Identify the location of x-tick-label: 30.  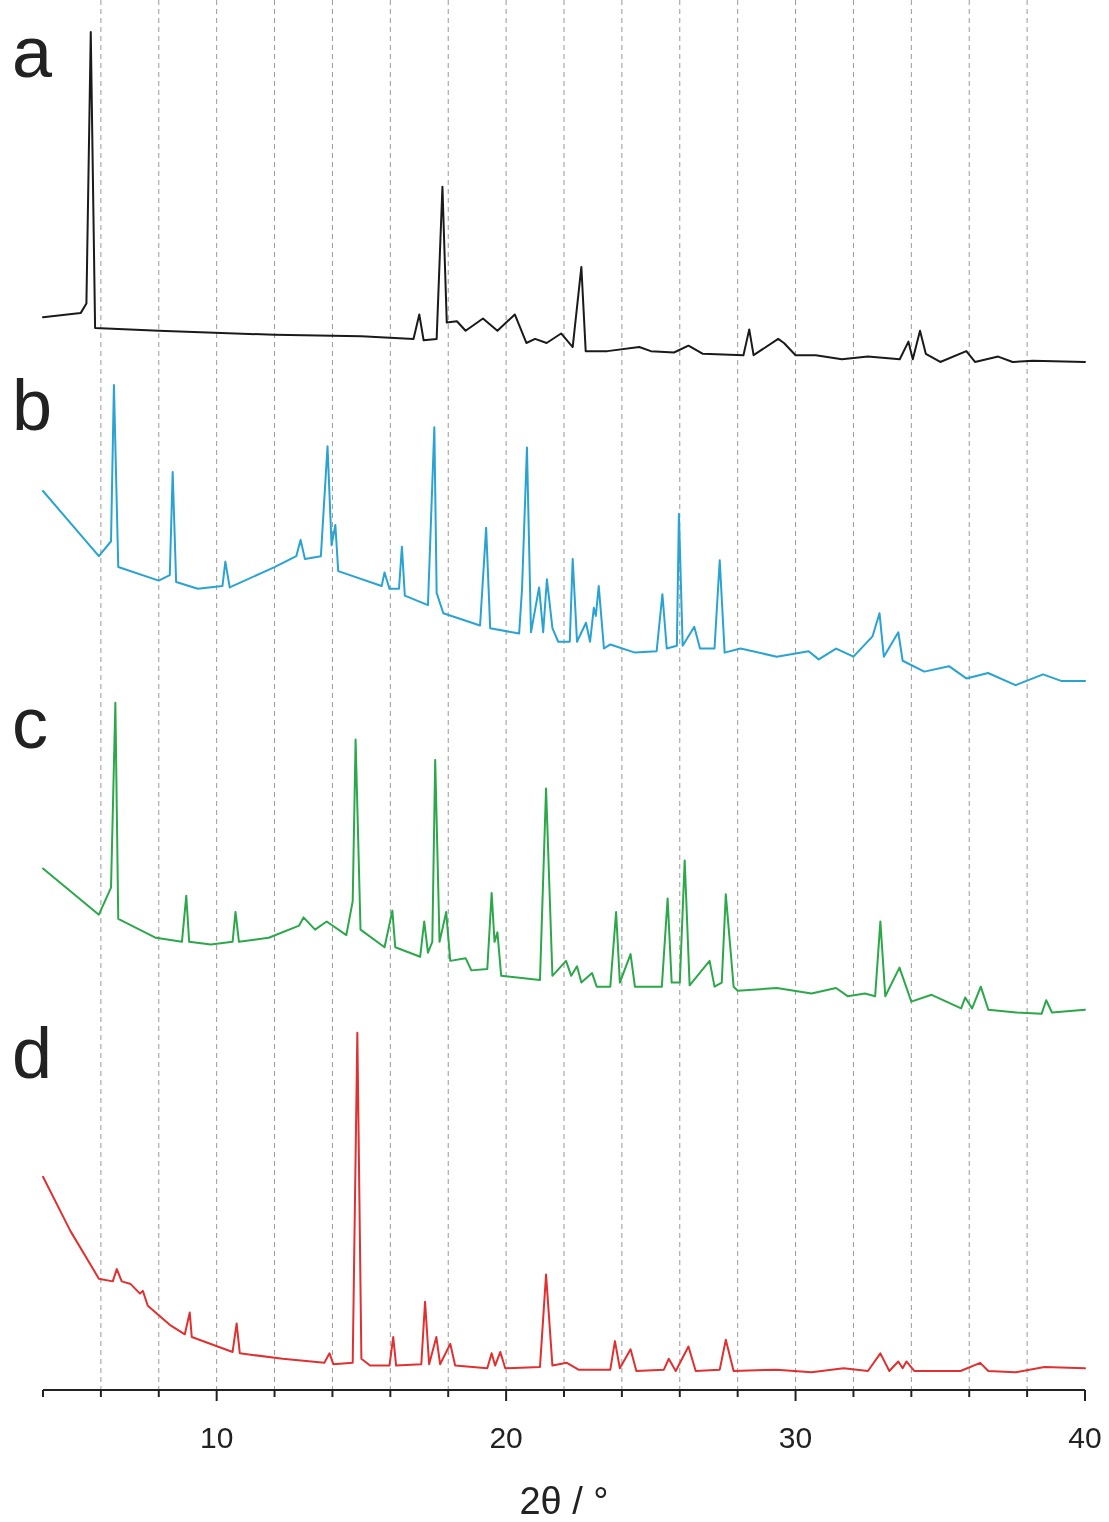
(795, 1437).